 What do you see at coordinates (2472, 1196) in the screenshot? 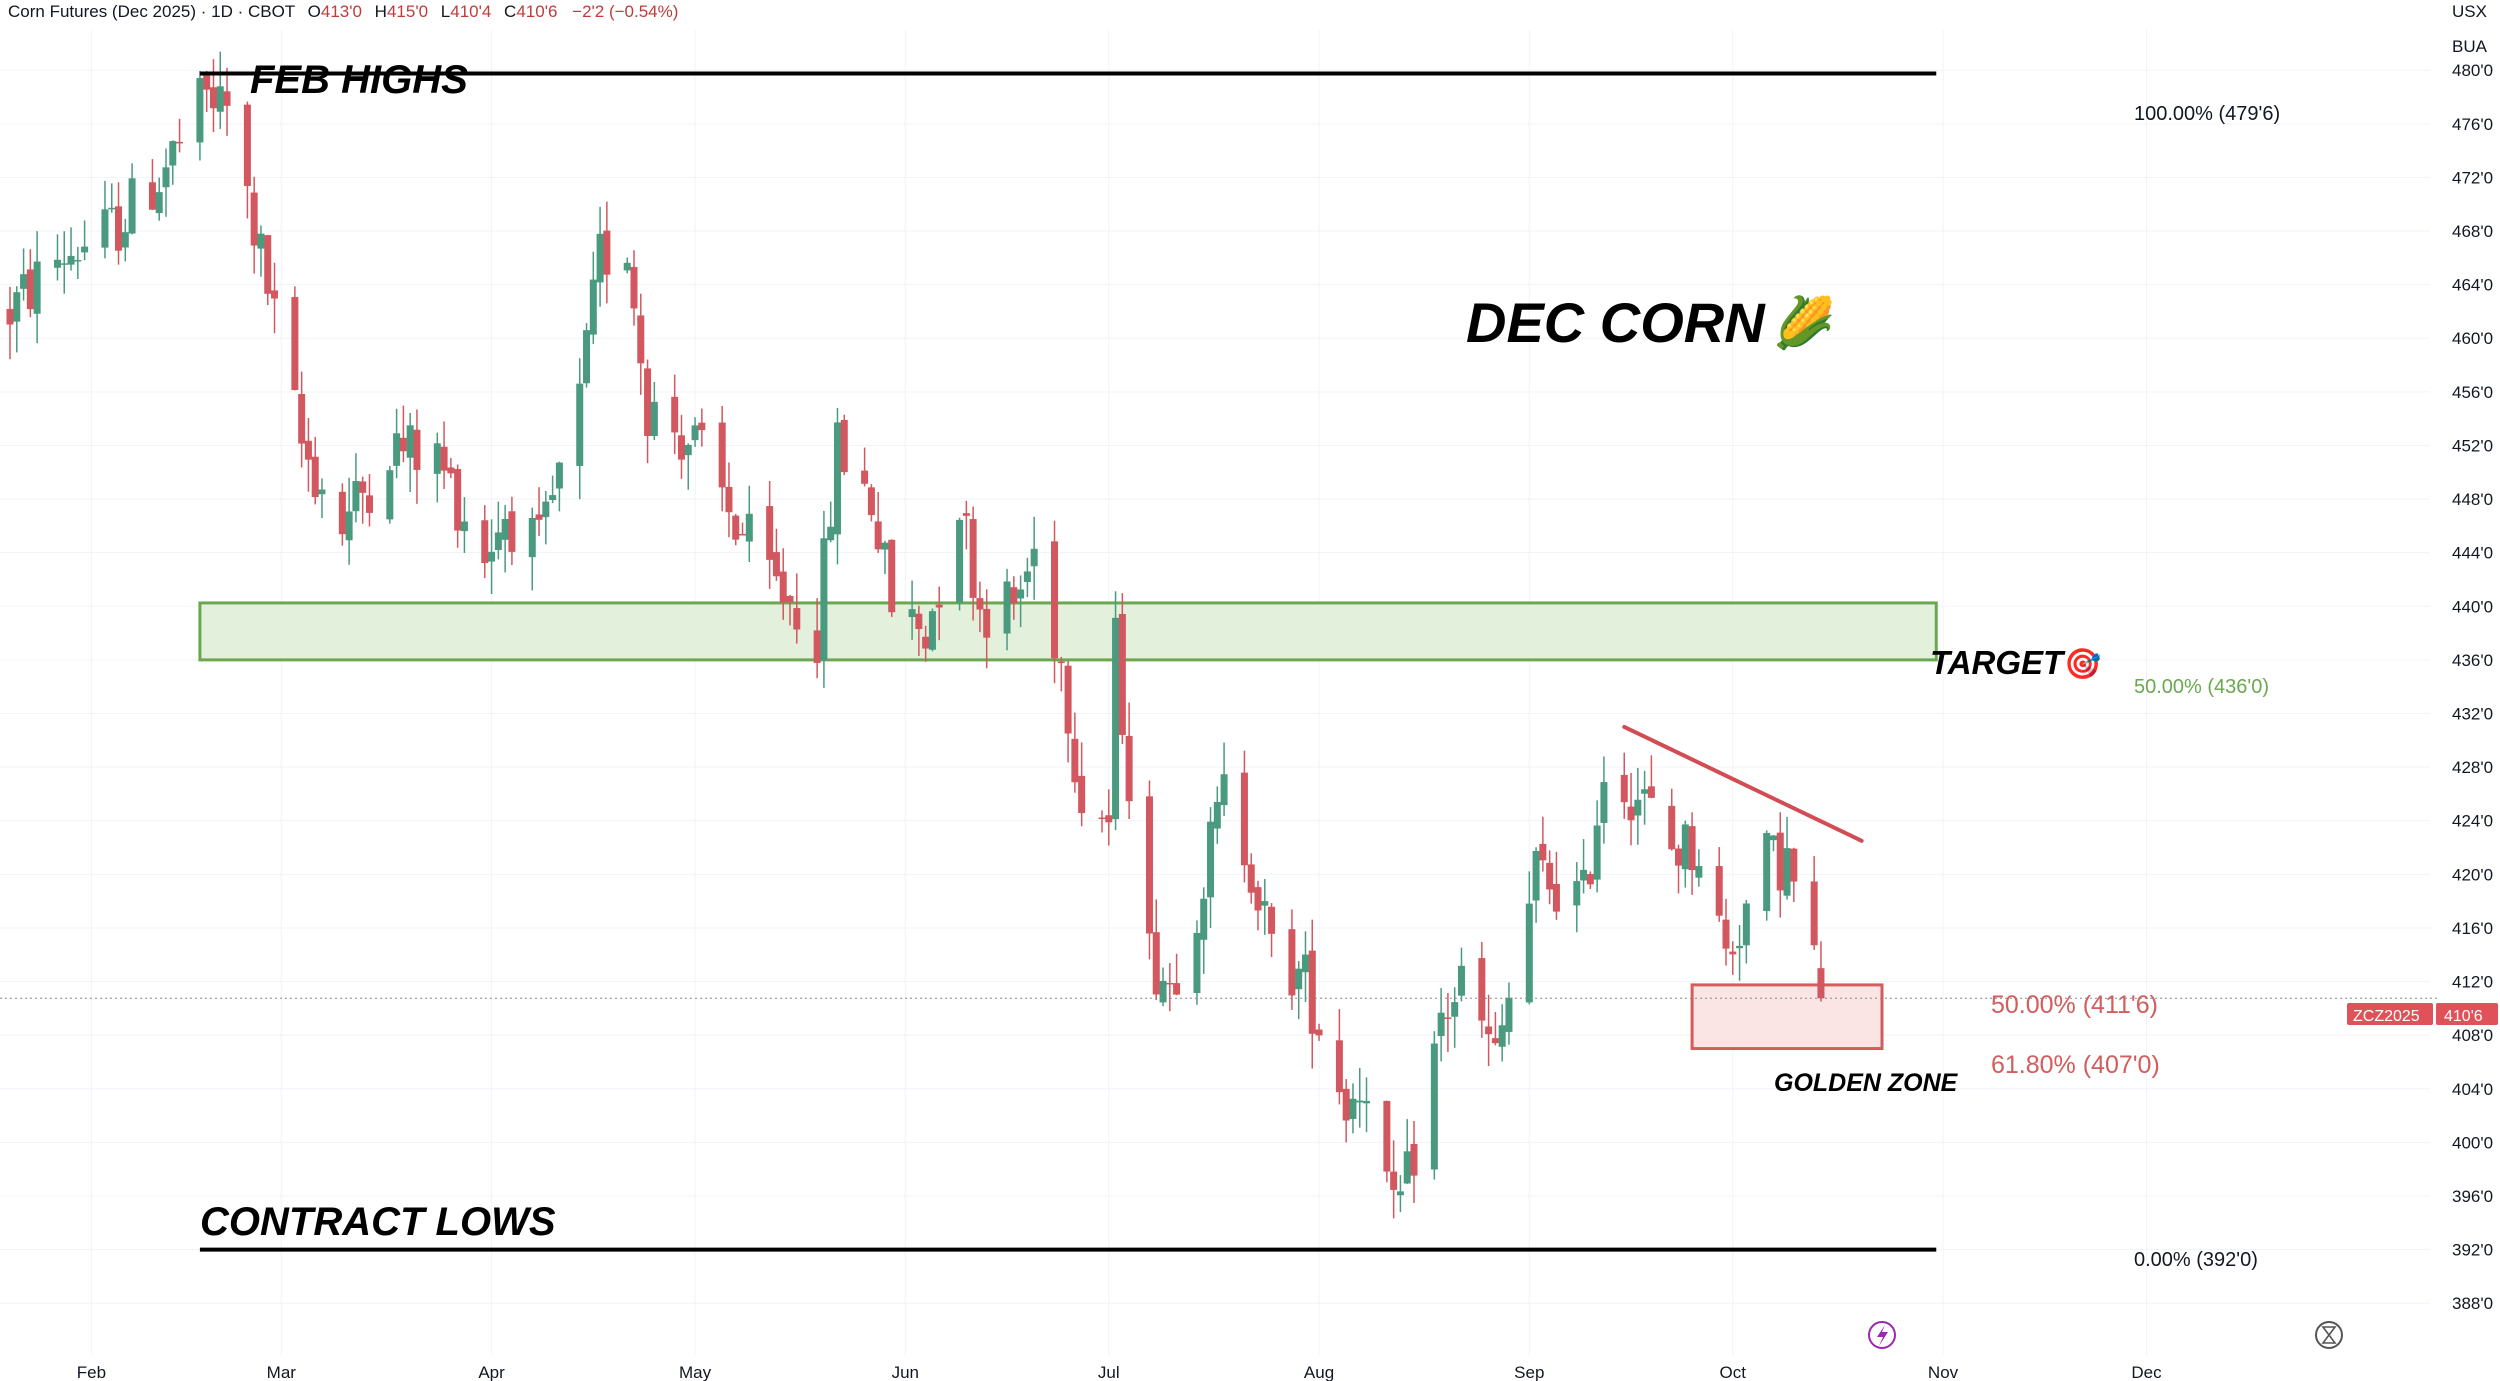
I see `y-tick-label: 396'0` at bounding box center [2472, 1196].